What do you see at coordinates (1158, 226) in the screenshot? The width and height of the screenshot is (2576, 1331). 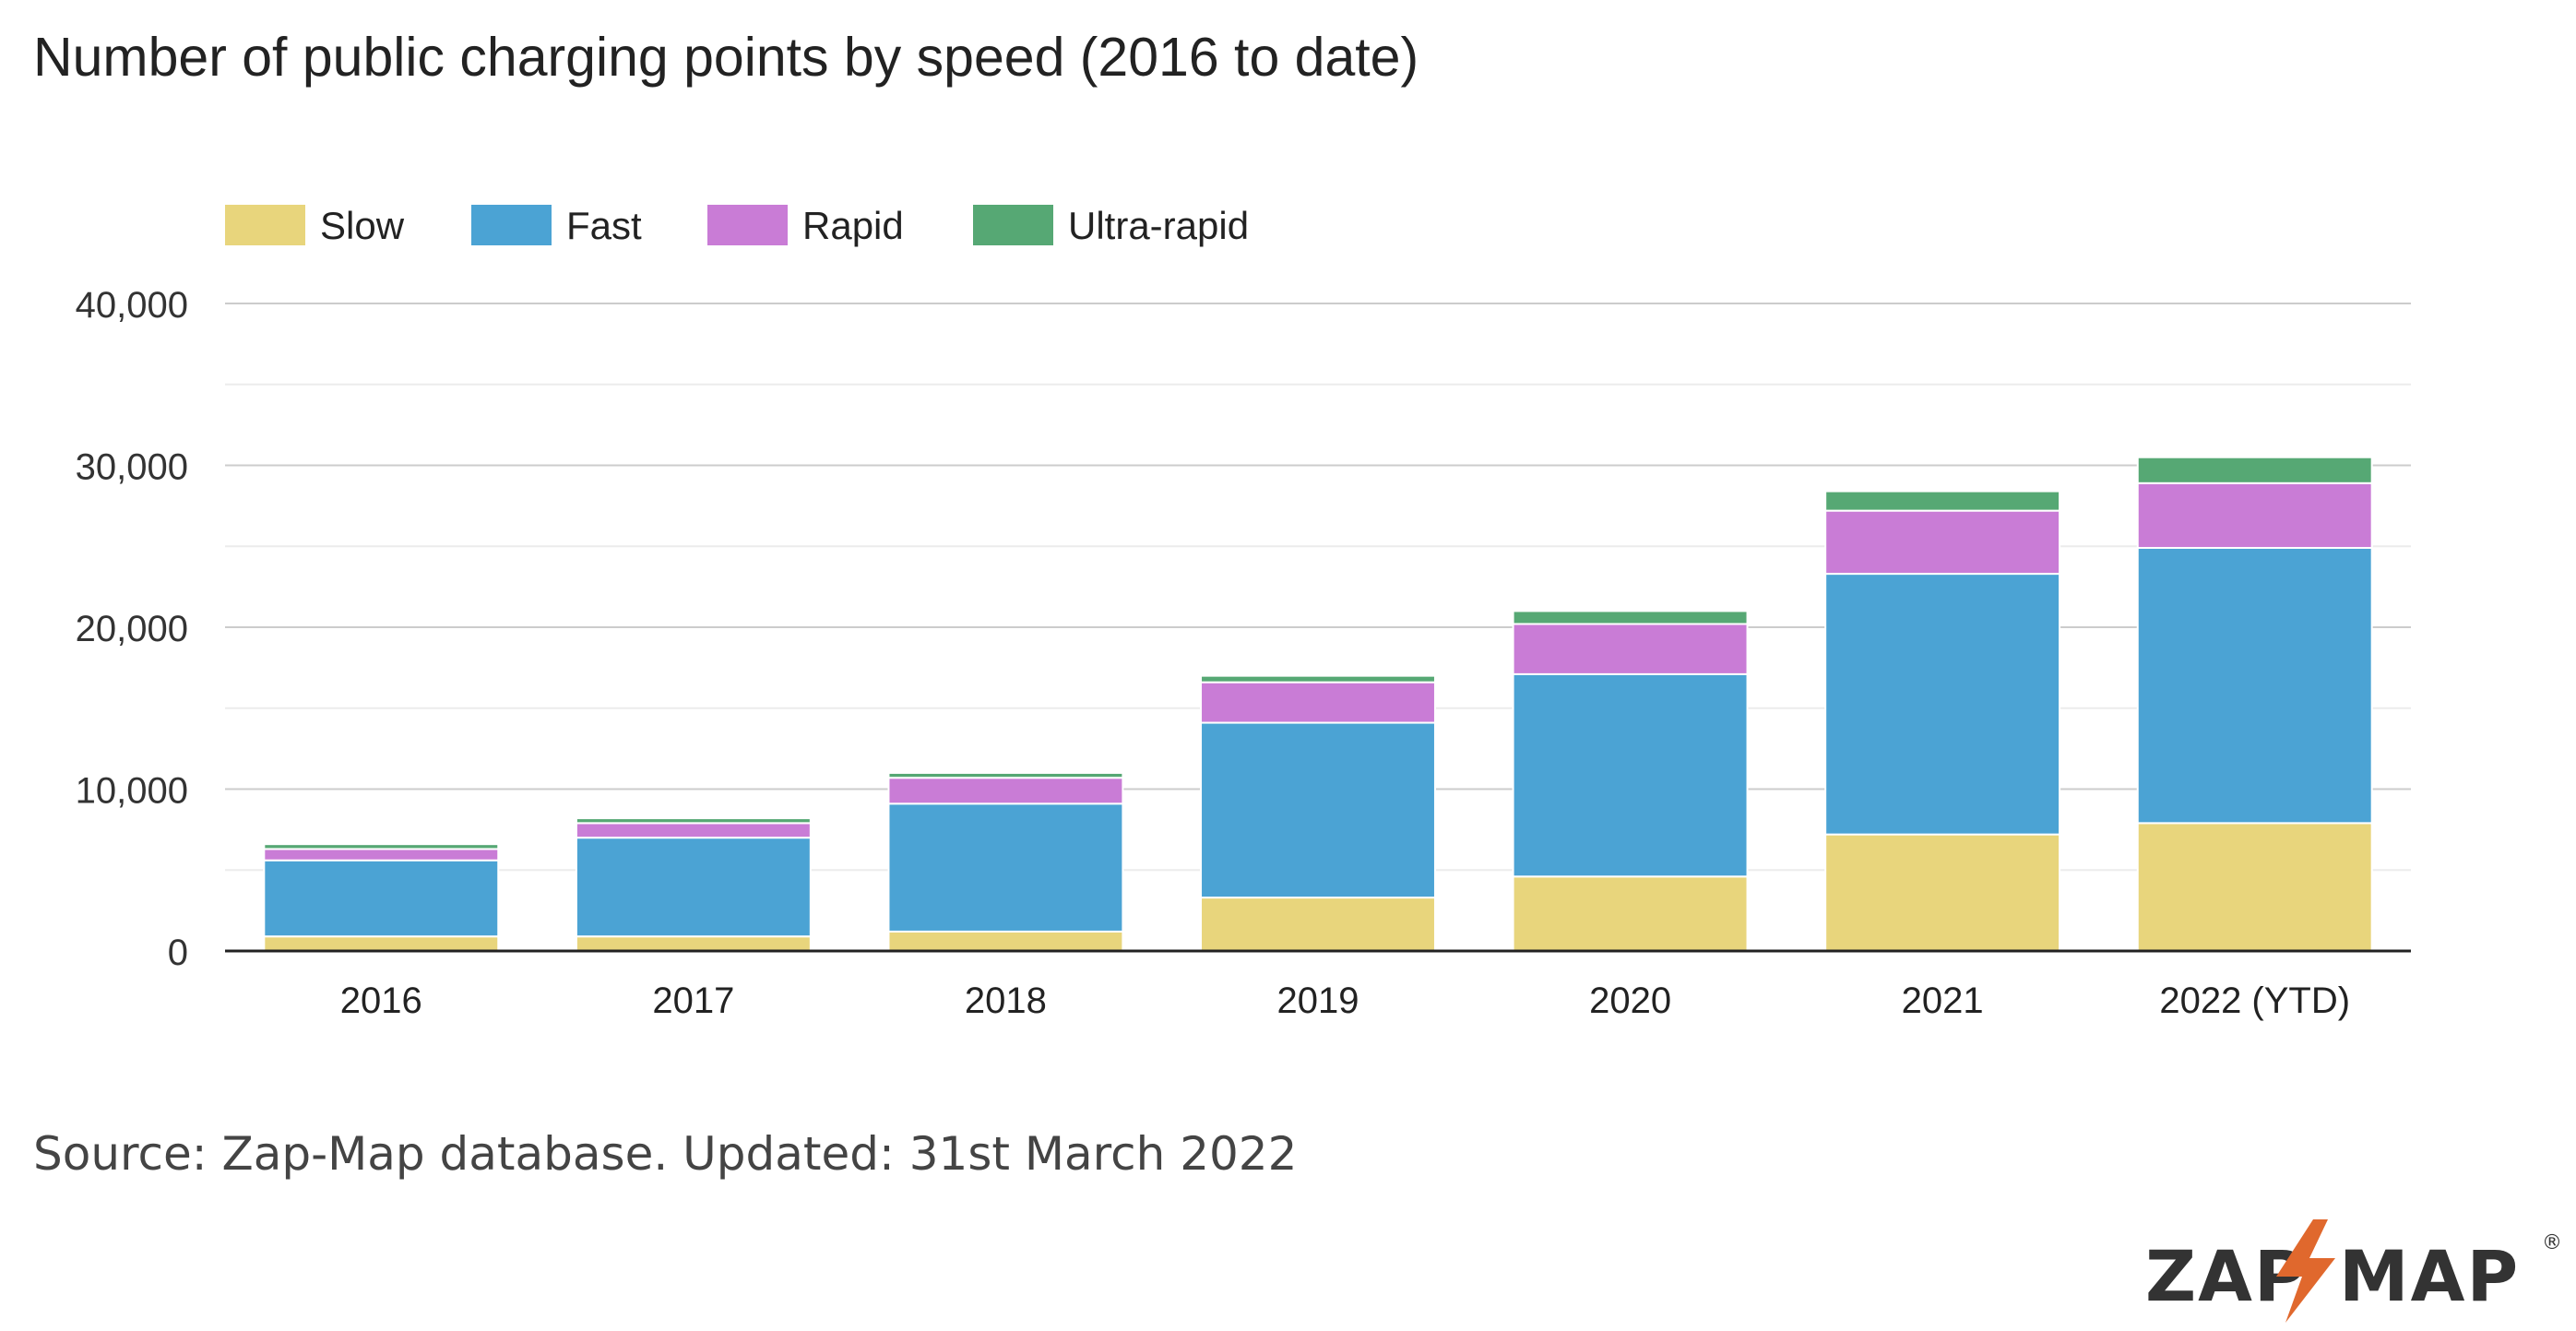 I see `legend-label: Ultra-rapid` at bounding box center [1158, 226].